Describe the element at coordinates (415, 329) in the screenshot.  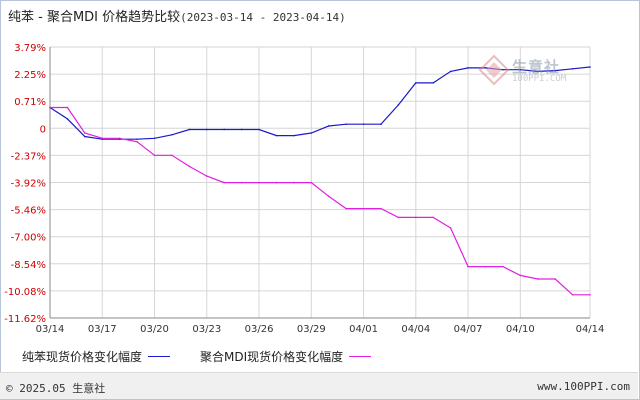
I see `x-tick-label: 04/04` at that location.